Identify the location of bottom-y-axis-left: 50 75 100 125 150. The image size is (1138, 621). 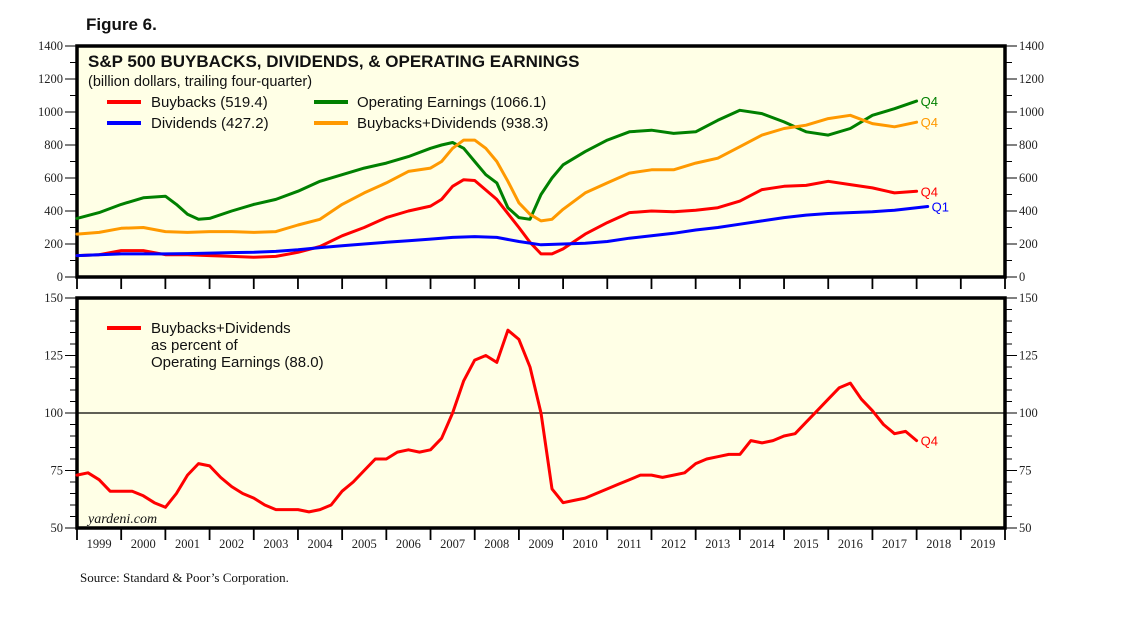
(60, 413).